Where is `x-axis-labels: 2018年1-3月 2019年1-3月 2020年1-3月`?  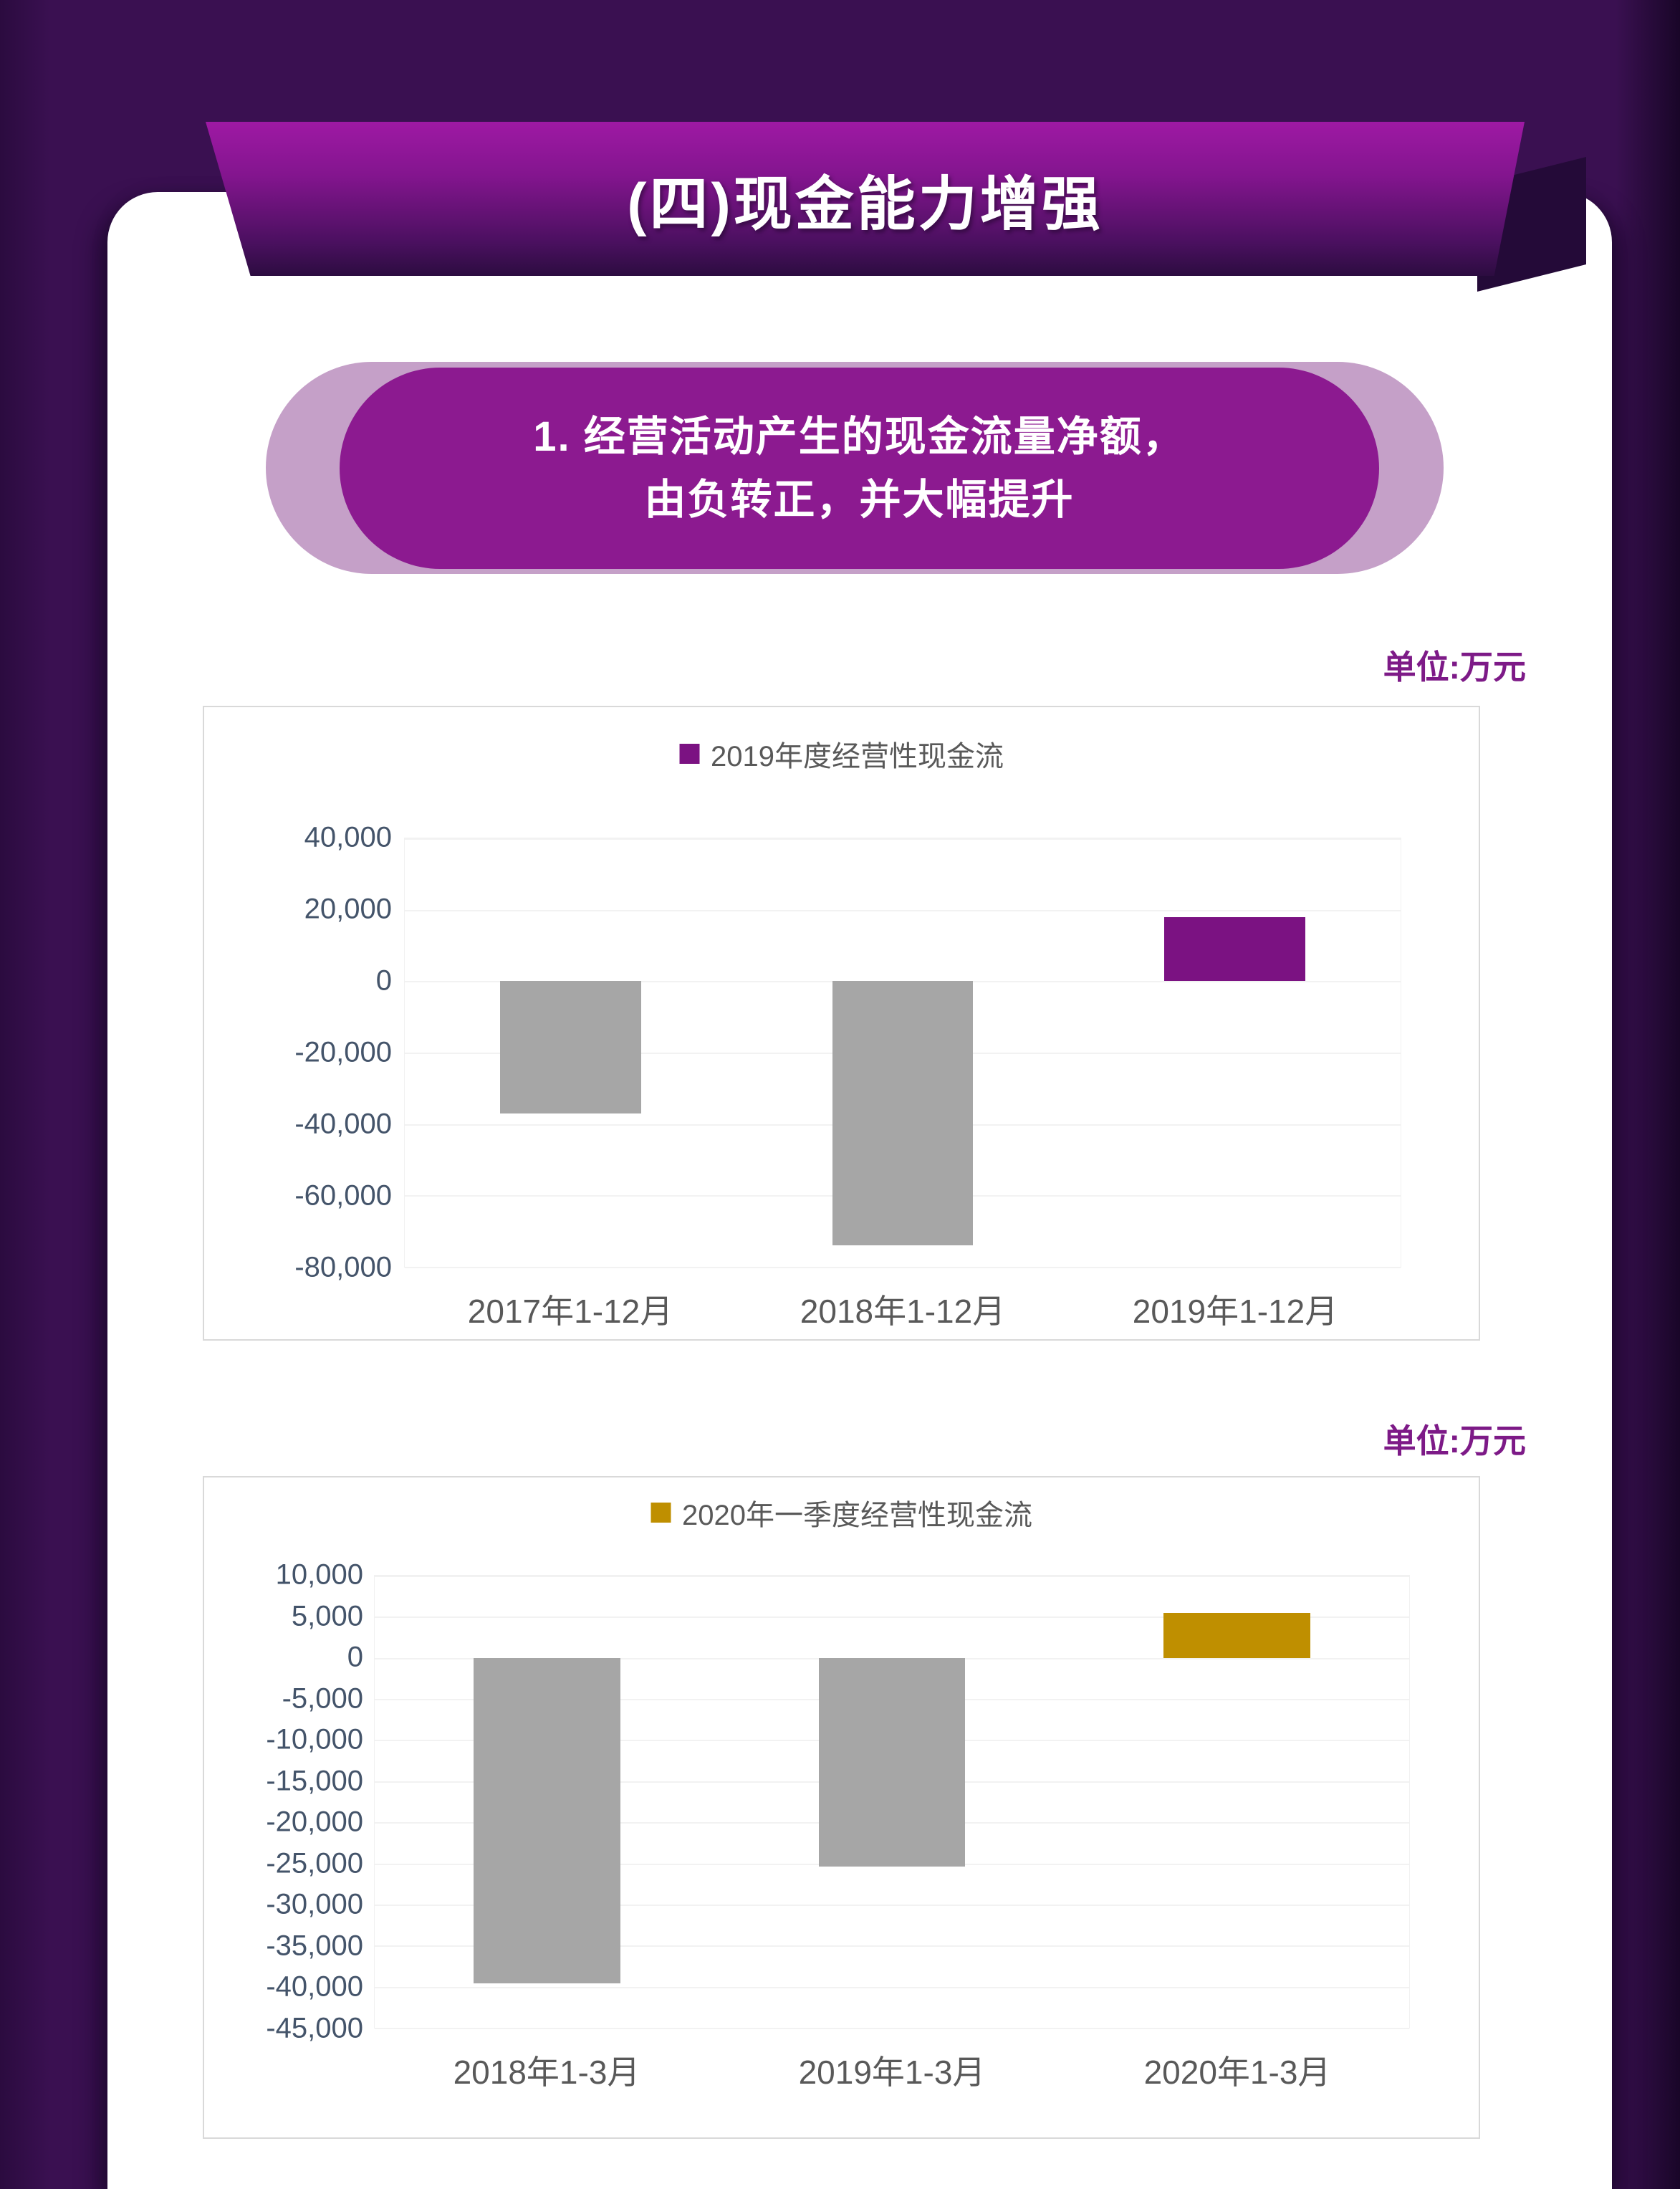
x-axis-labels: 2018年1-3月 2019年1-3月 2020年1-3月 is located at coordinates (892, 2068).